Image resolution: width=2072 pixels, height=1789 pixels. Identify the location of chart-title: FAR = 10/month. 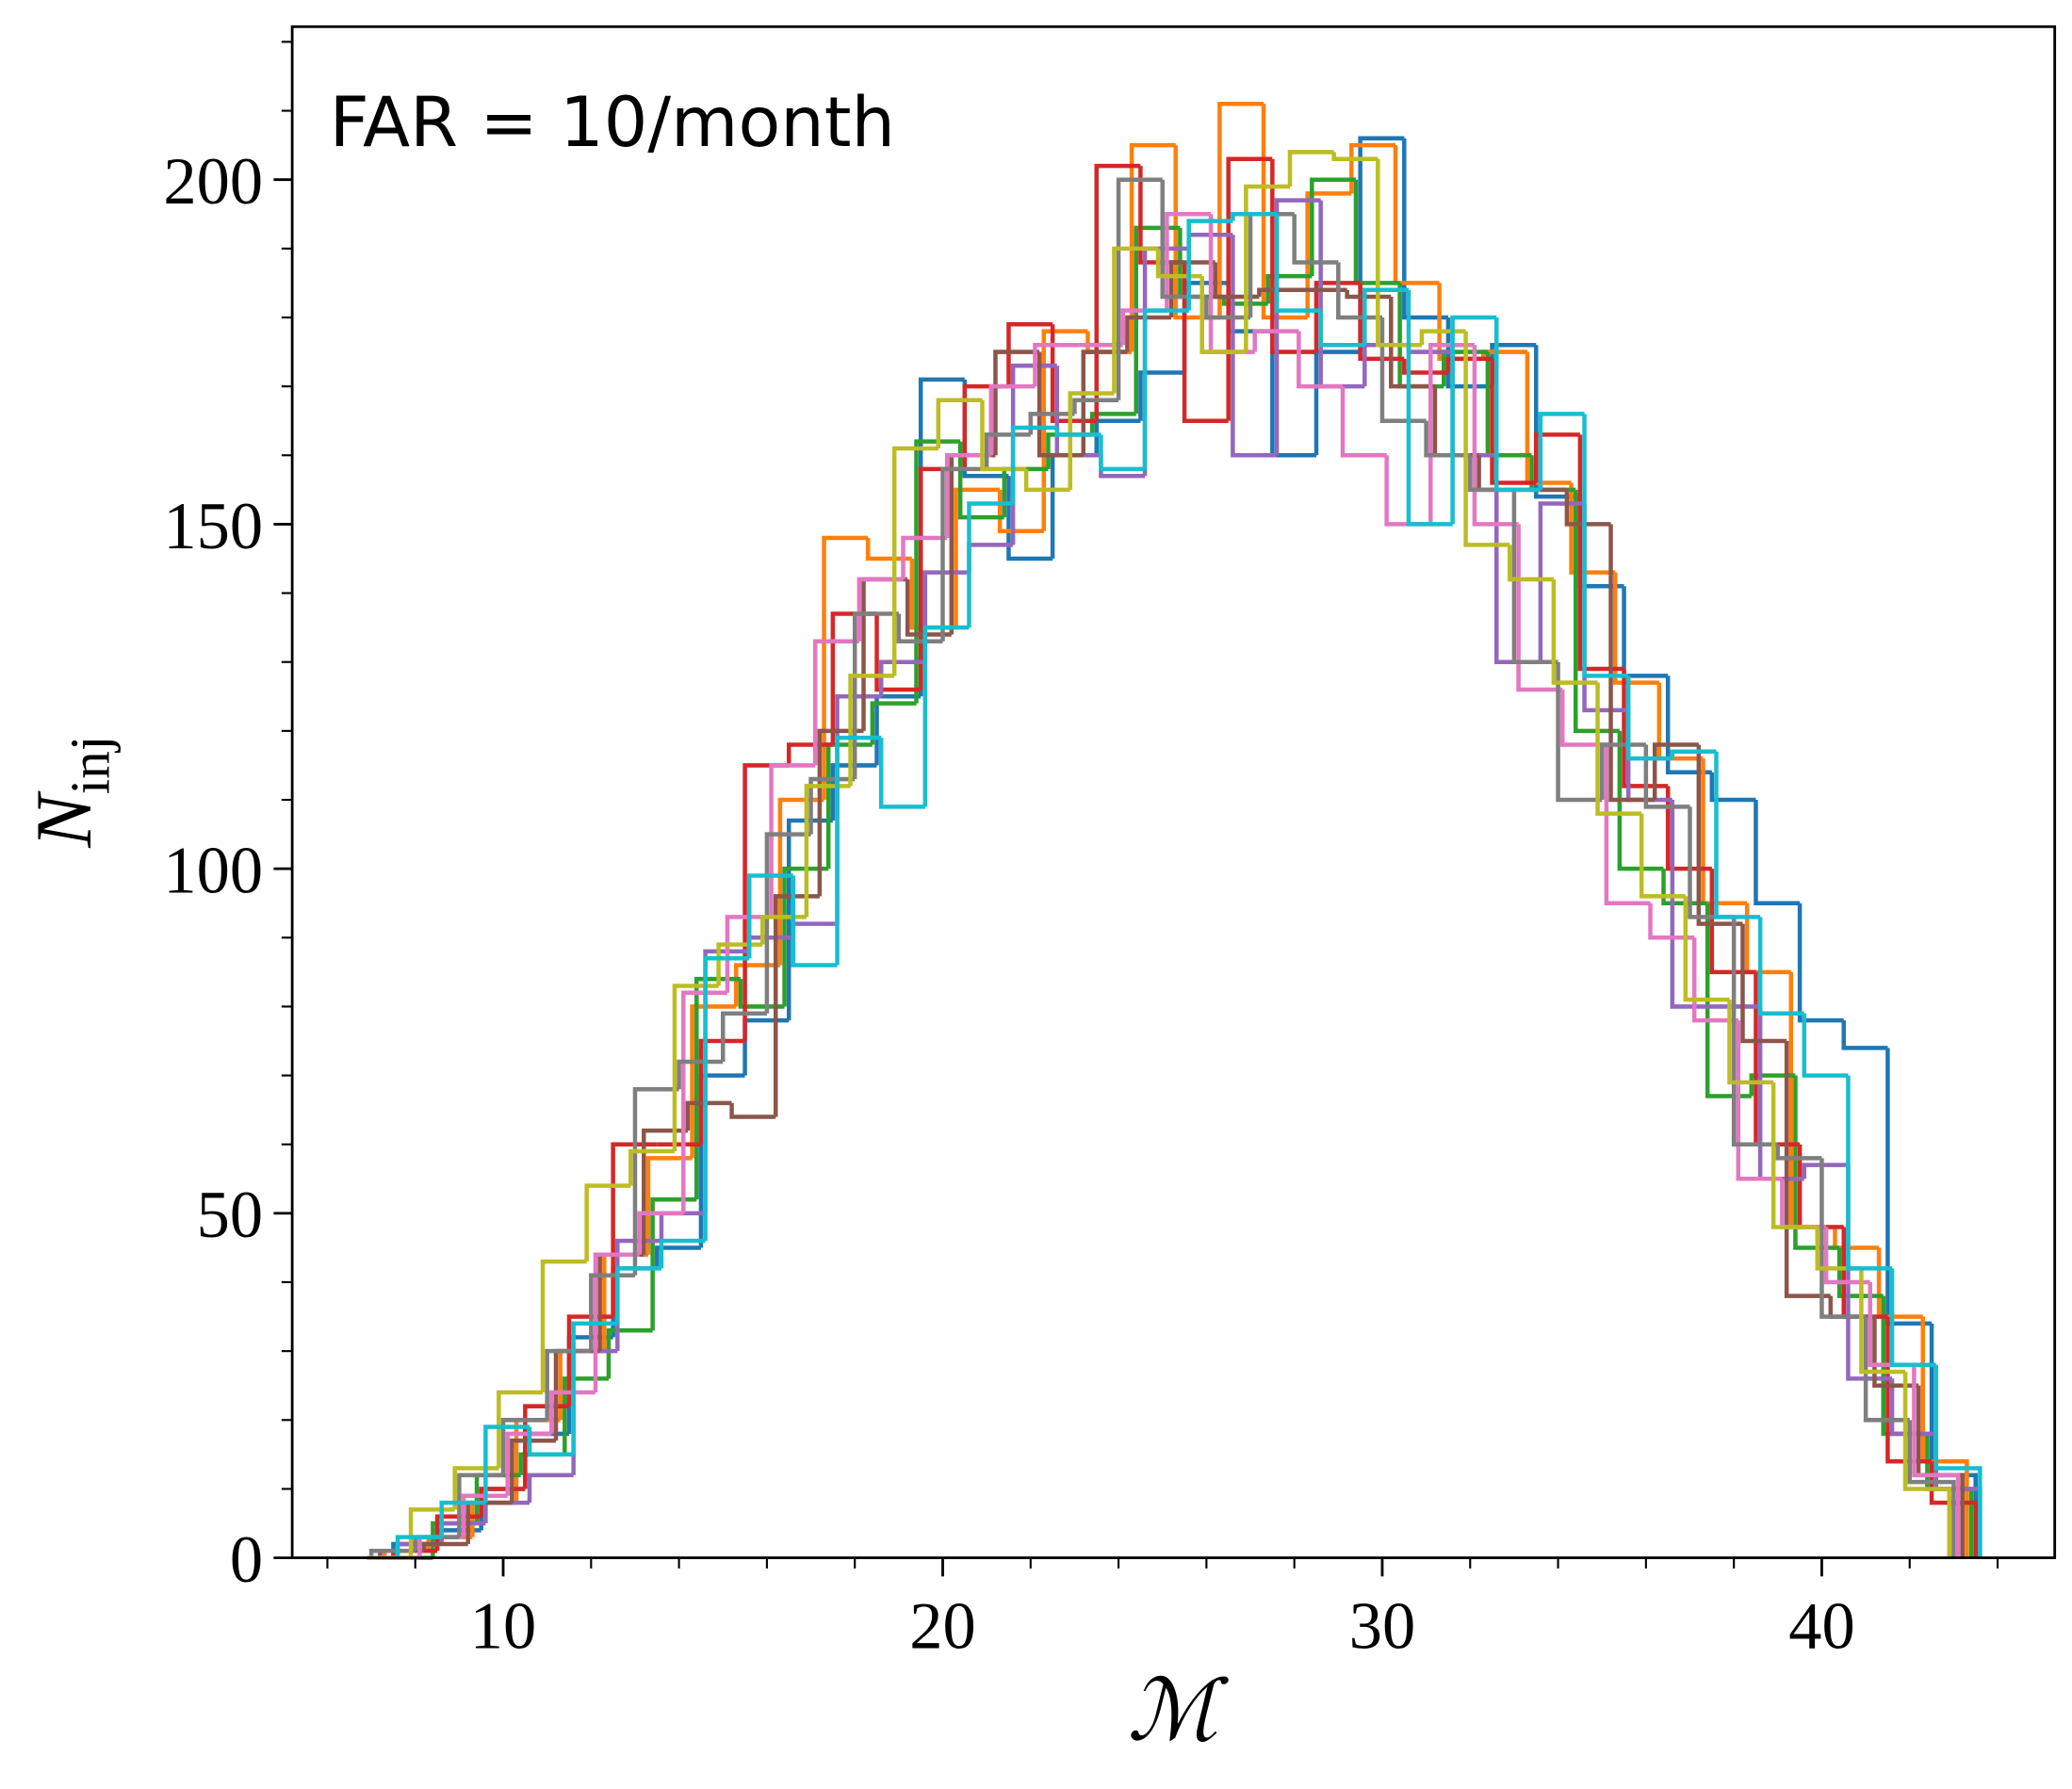
(612, 123).